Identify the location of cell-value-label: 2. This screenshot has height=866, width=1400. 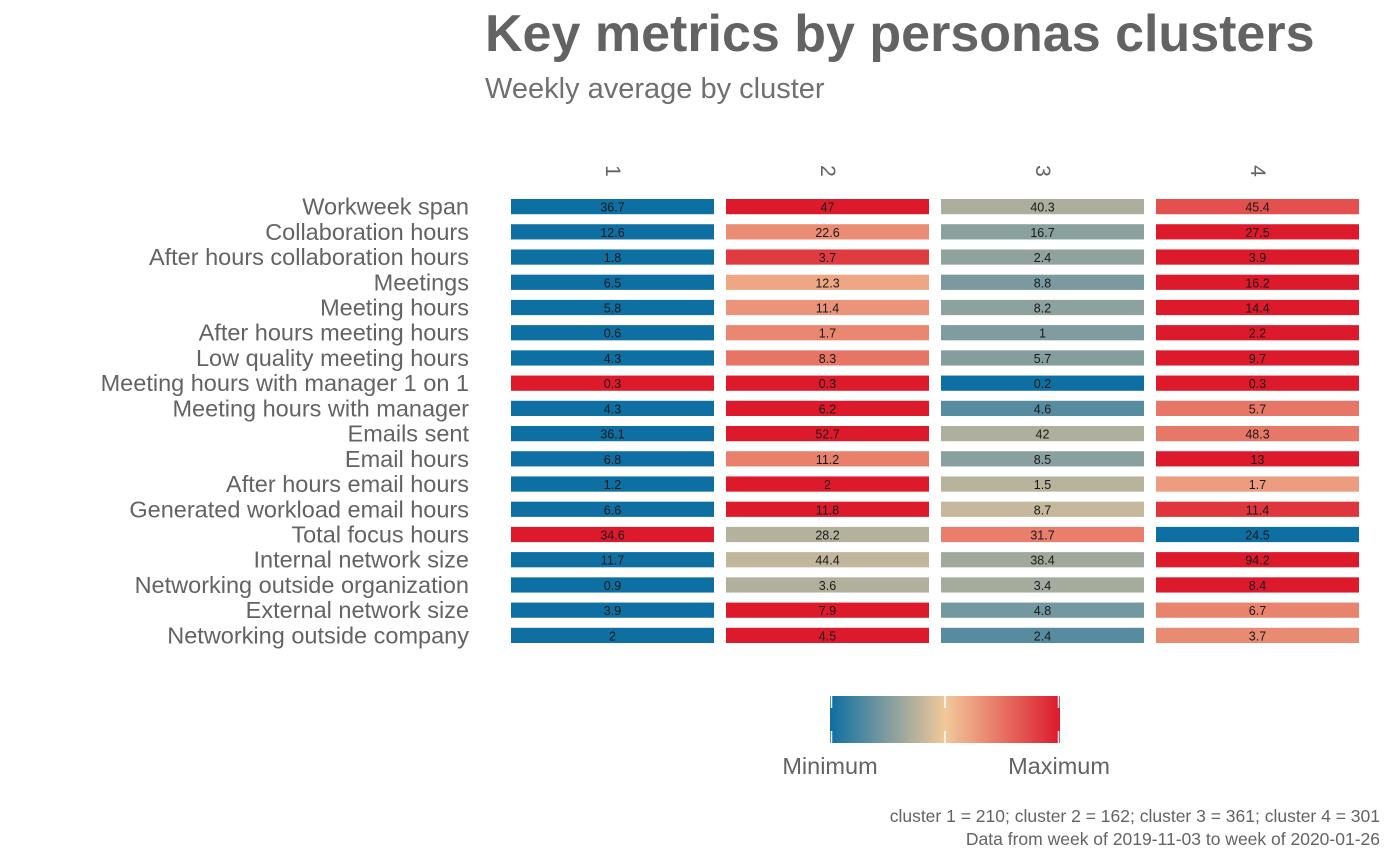
(827, 485).